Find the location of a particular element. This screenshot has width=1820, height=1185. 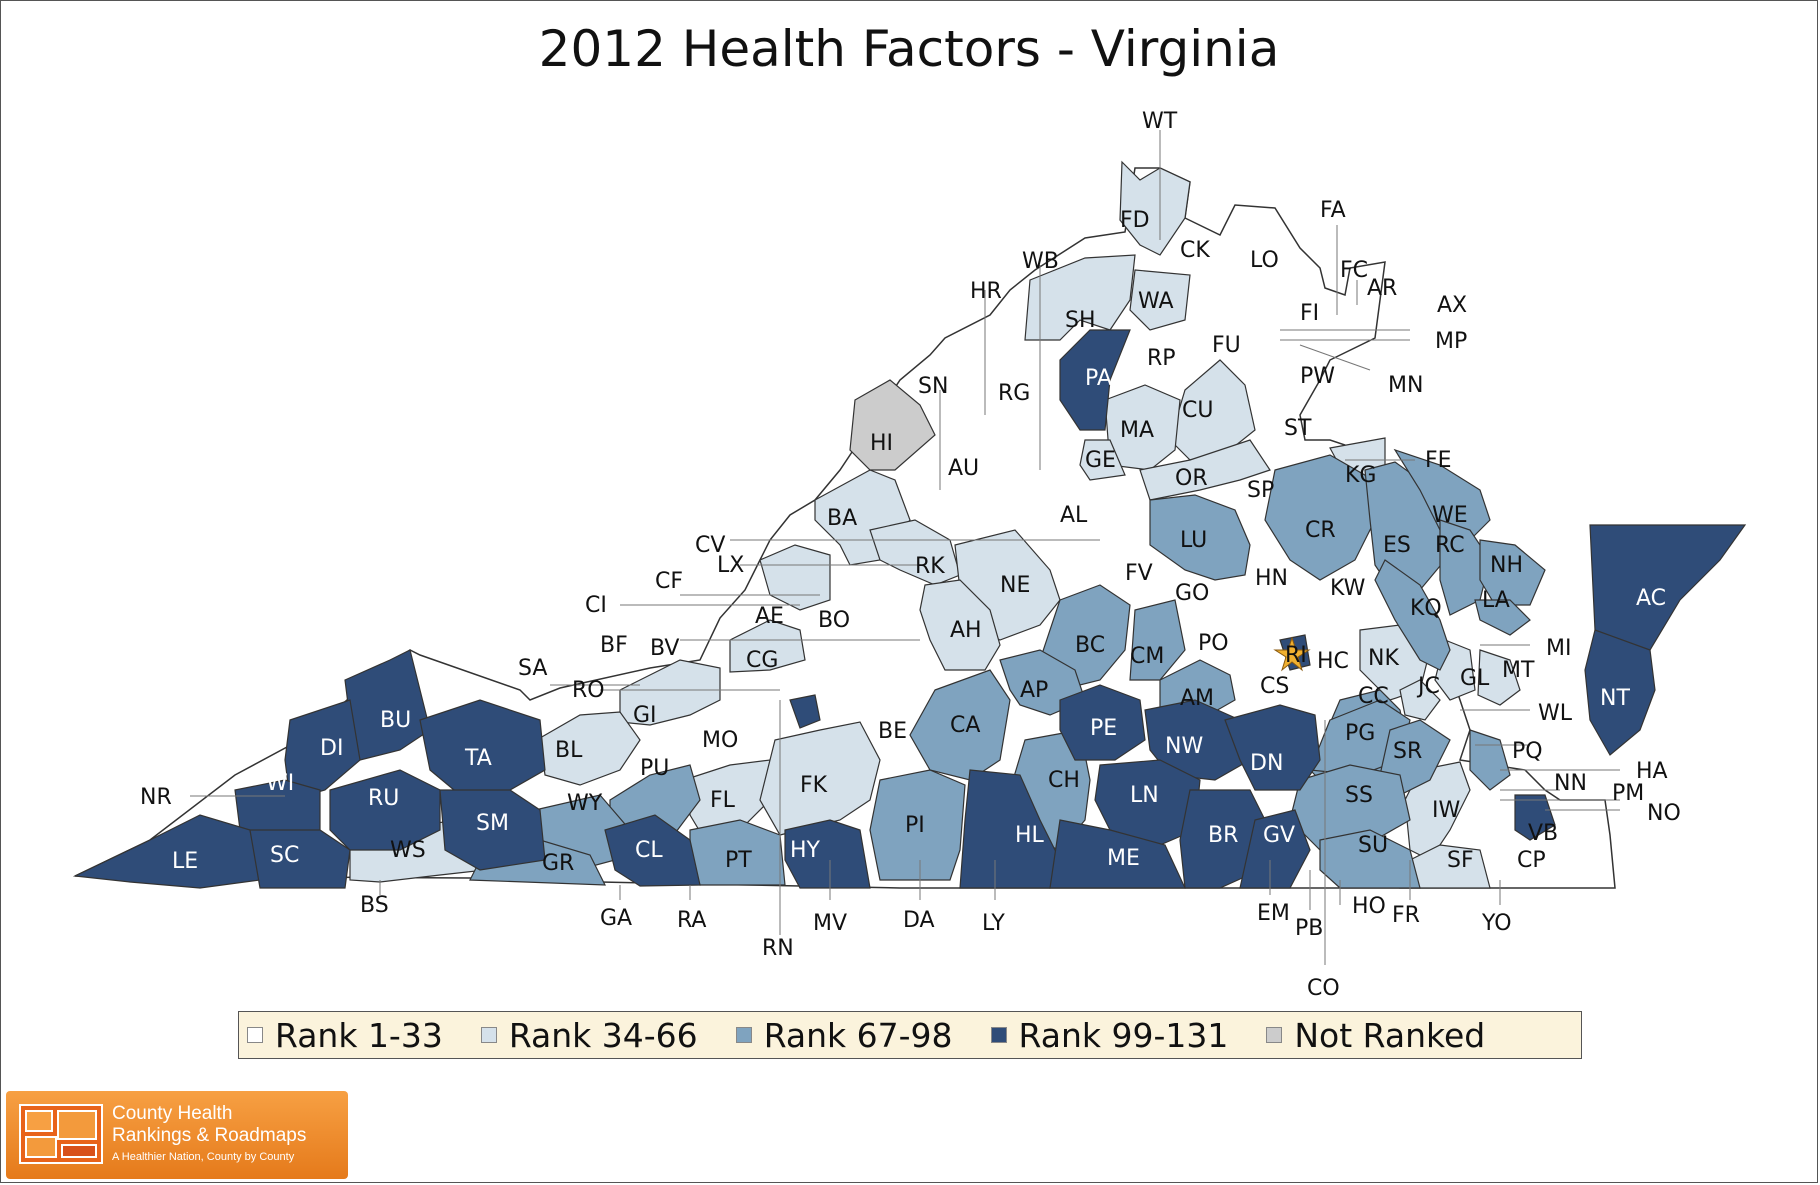

label-TA: TA is located at coordinates (478, 758).